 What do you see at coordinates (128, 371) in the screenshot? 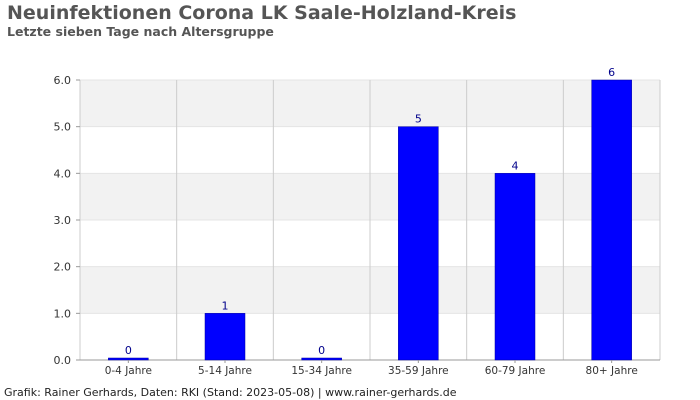
I see `x-tick-label: 0-4 Jahre` at bounding box center [128, 371].